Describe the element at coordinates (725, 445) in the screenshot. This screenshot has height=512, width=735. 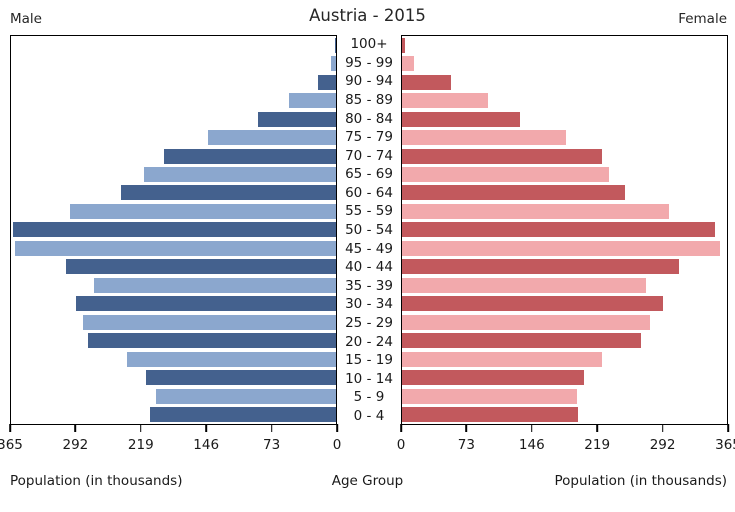
I see `axis-tick-label: 365` at that location.